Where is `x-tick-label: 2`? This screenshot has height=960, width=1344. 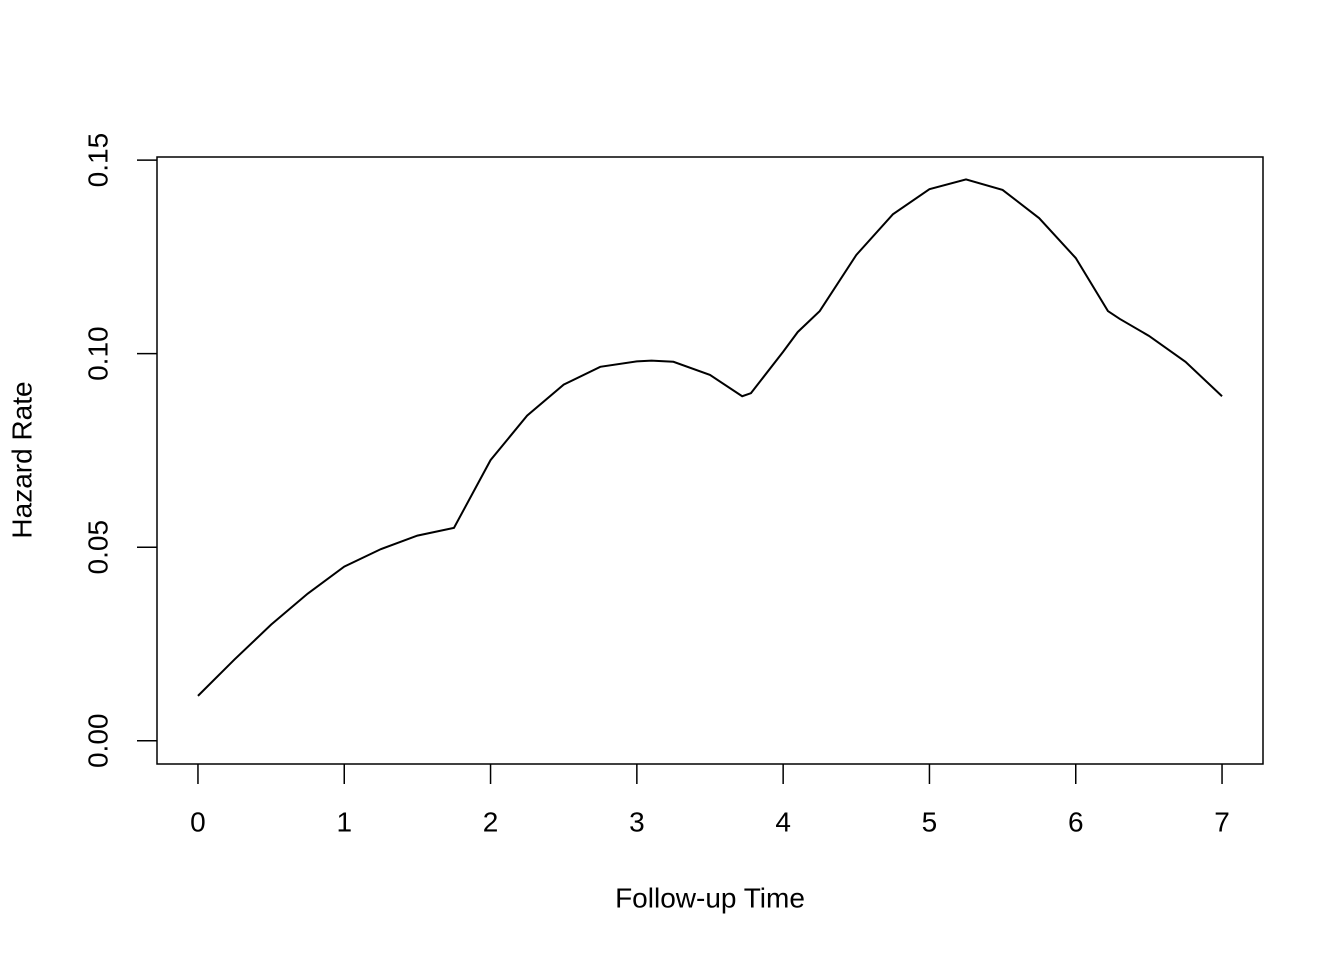 x-tick-label: 2 is located at coordinates (491, 821).